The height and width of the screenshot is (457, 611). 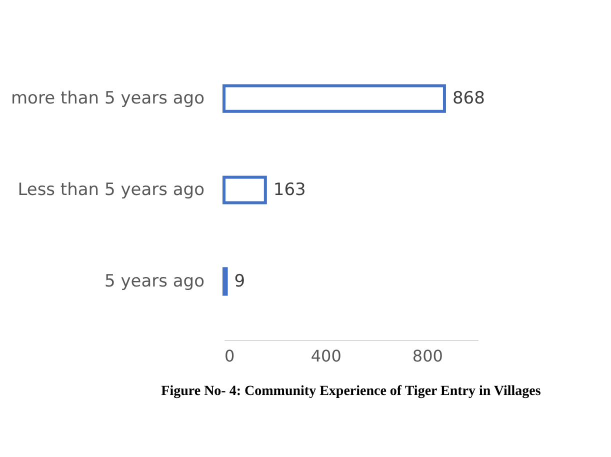 I want to click on x-tick-label: 800, so click(x=427, y=356).